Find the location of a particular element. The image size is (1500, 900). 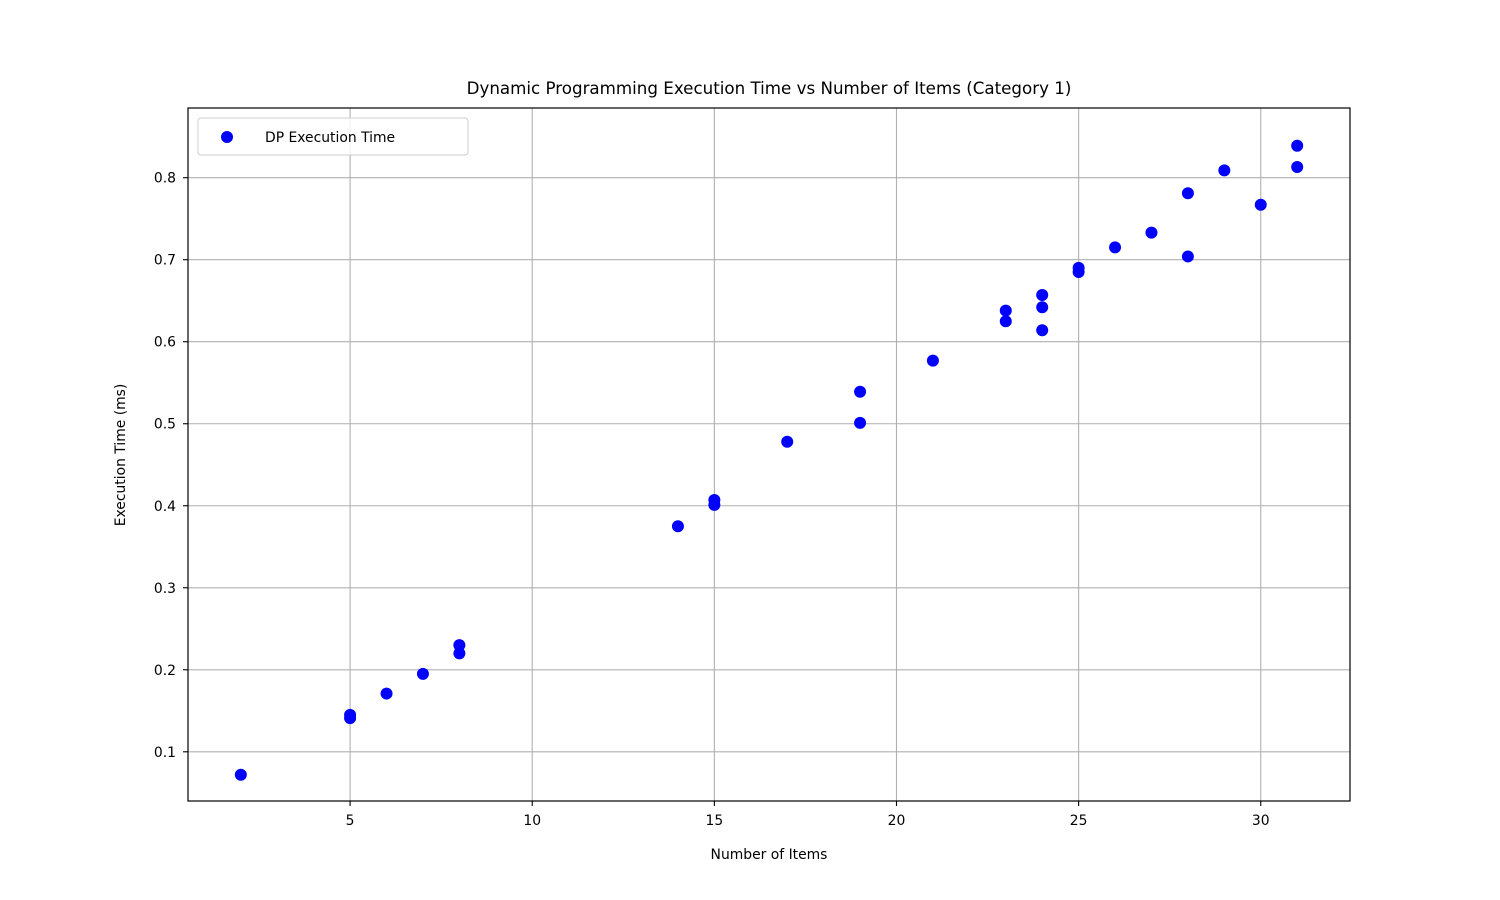

y-axis-label: Execution Time (ms) is located at coordinates (121, 455).